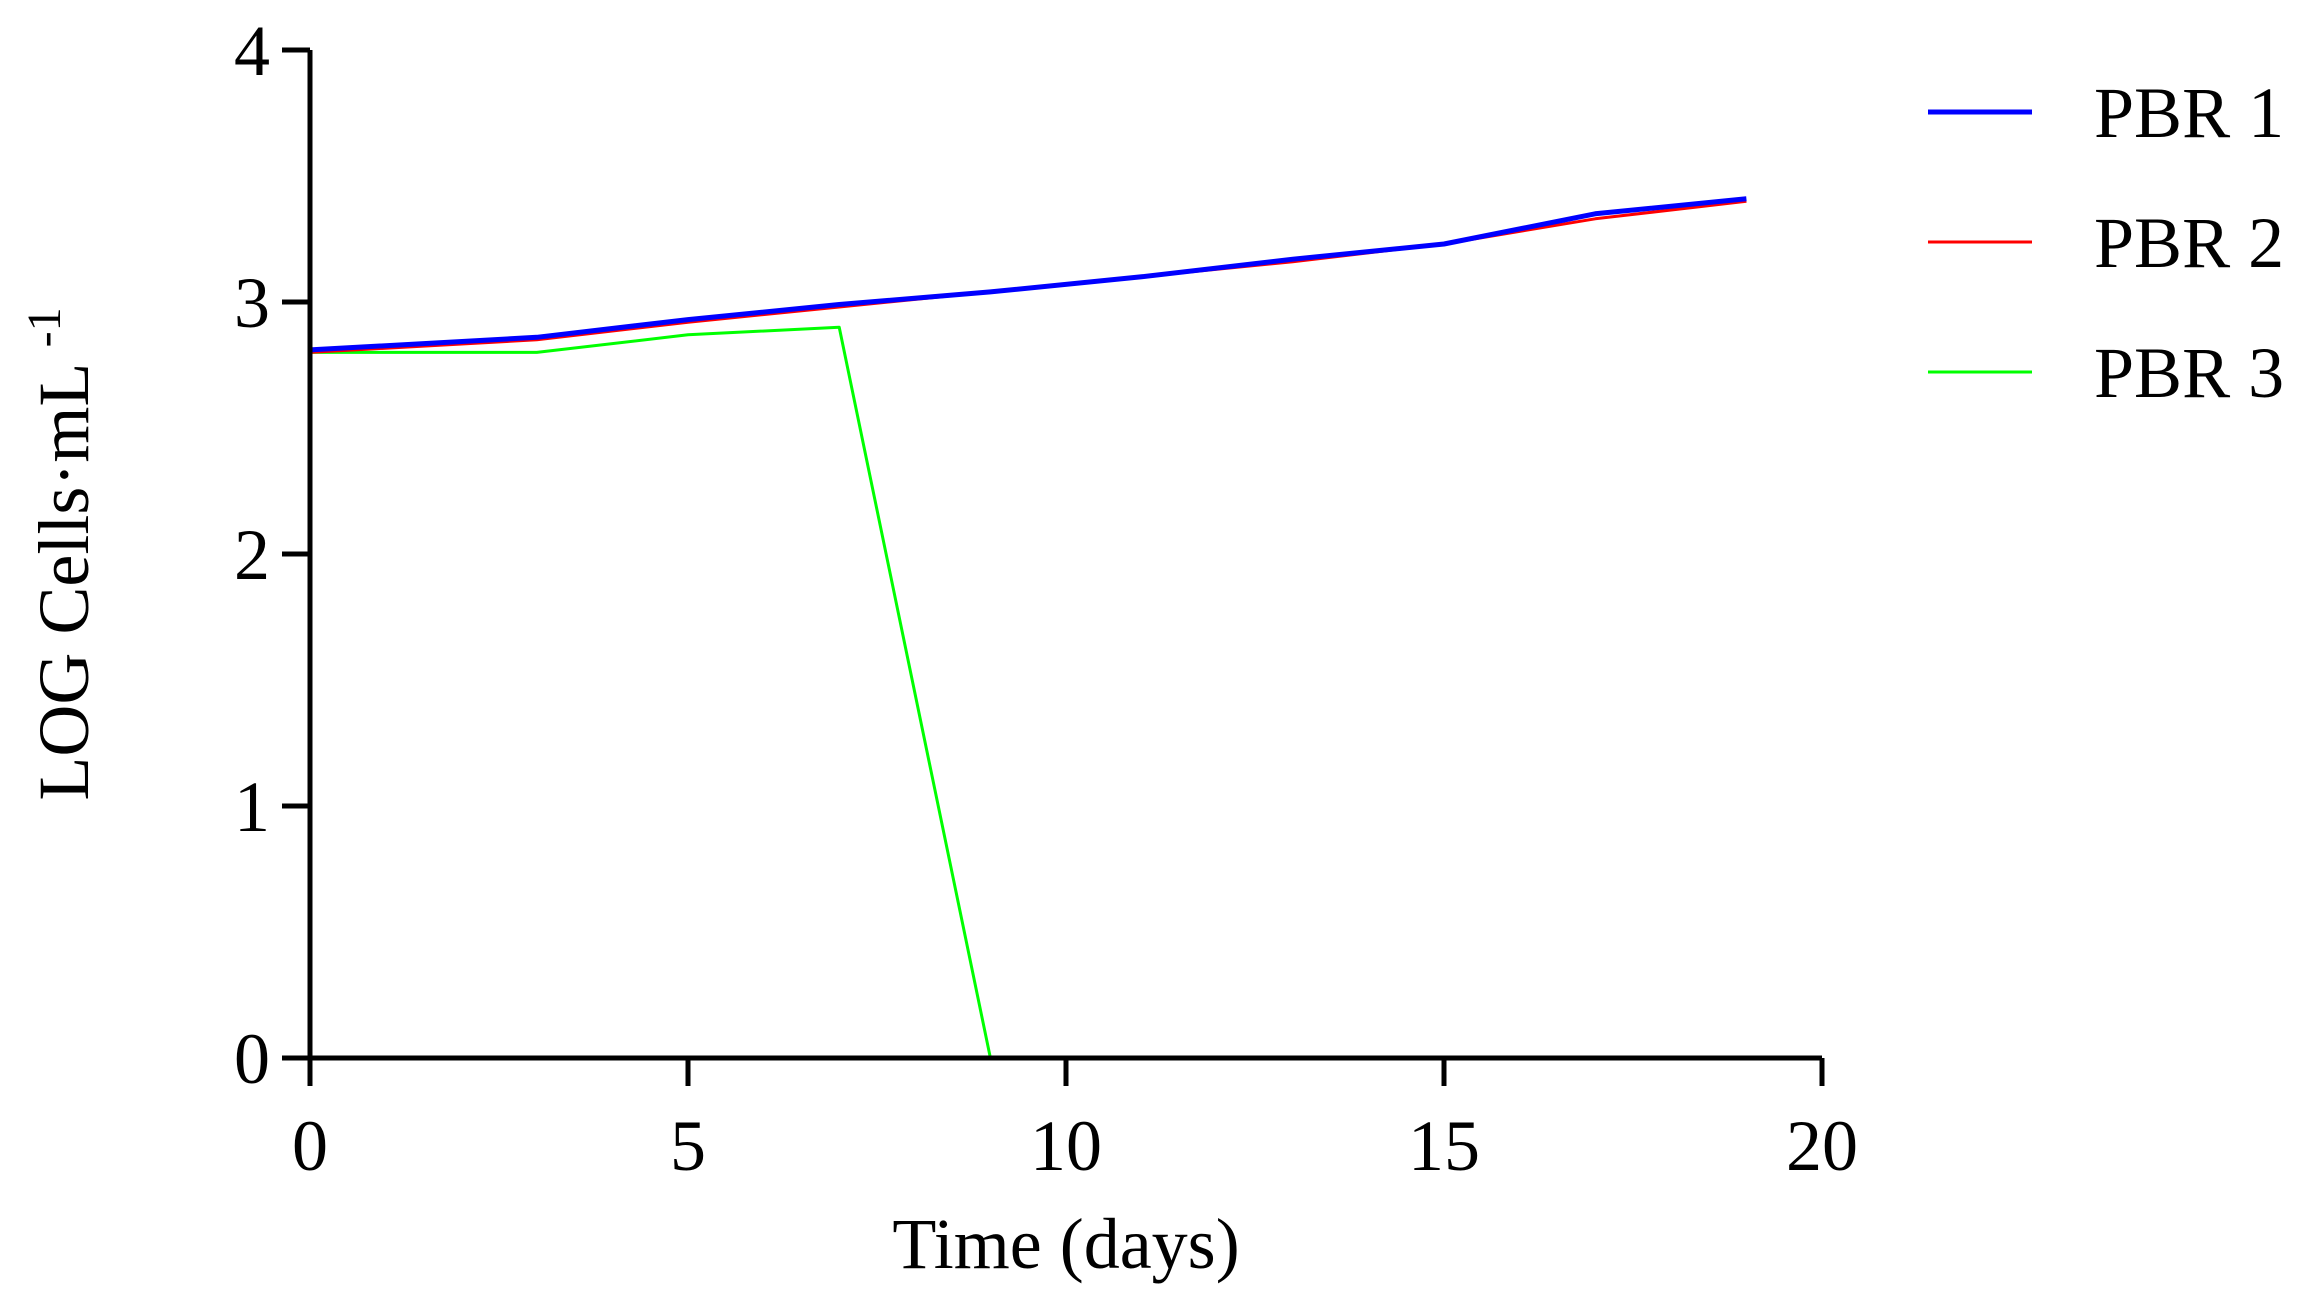 The height and width of the screenshot is (1299, 2302). I want to click on x-axis-ticks: 0 5 10 15 20, so click(1075, 1122).